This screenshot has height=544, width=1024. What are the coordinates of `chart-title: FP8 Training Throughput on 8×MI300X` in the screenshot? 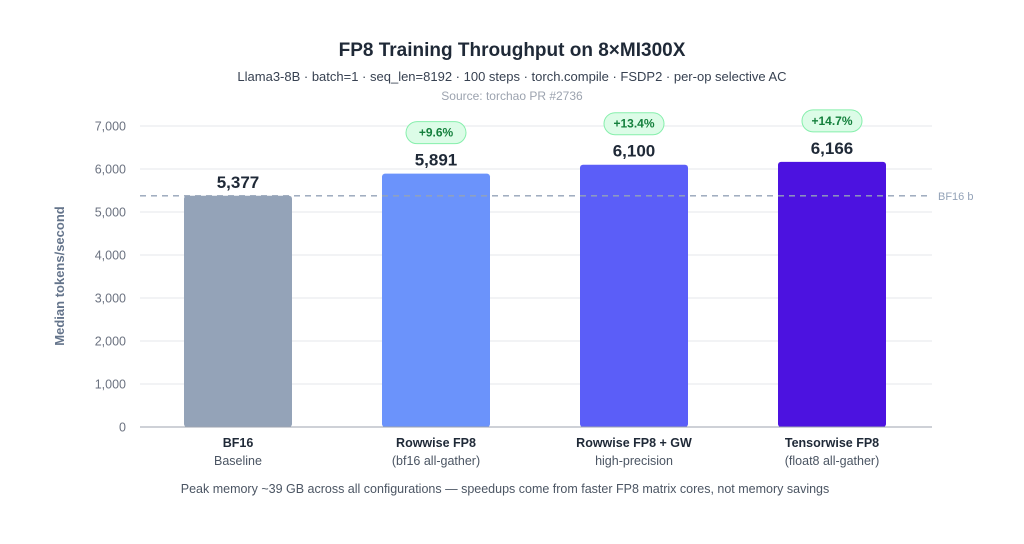 It's located at (512, 50).